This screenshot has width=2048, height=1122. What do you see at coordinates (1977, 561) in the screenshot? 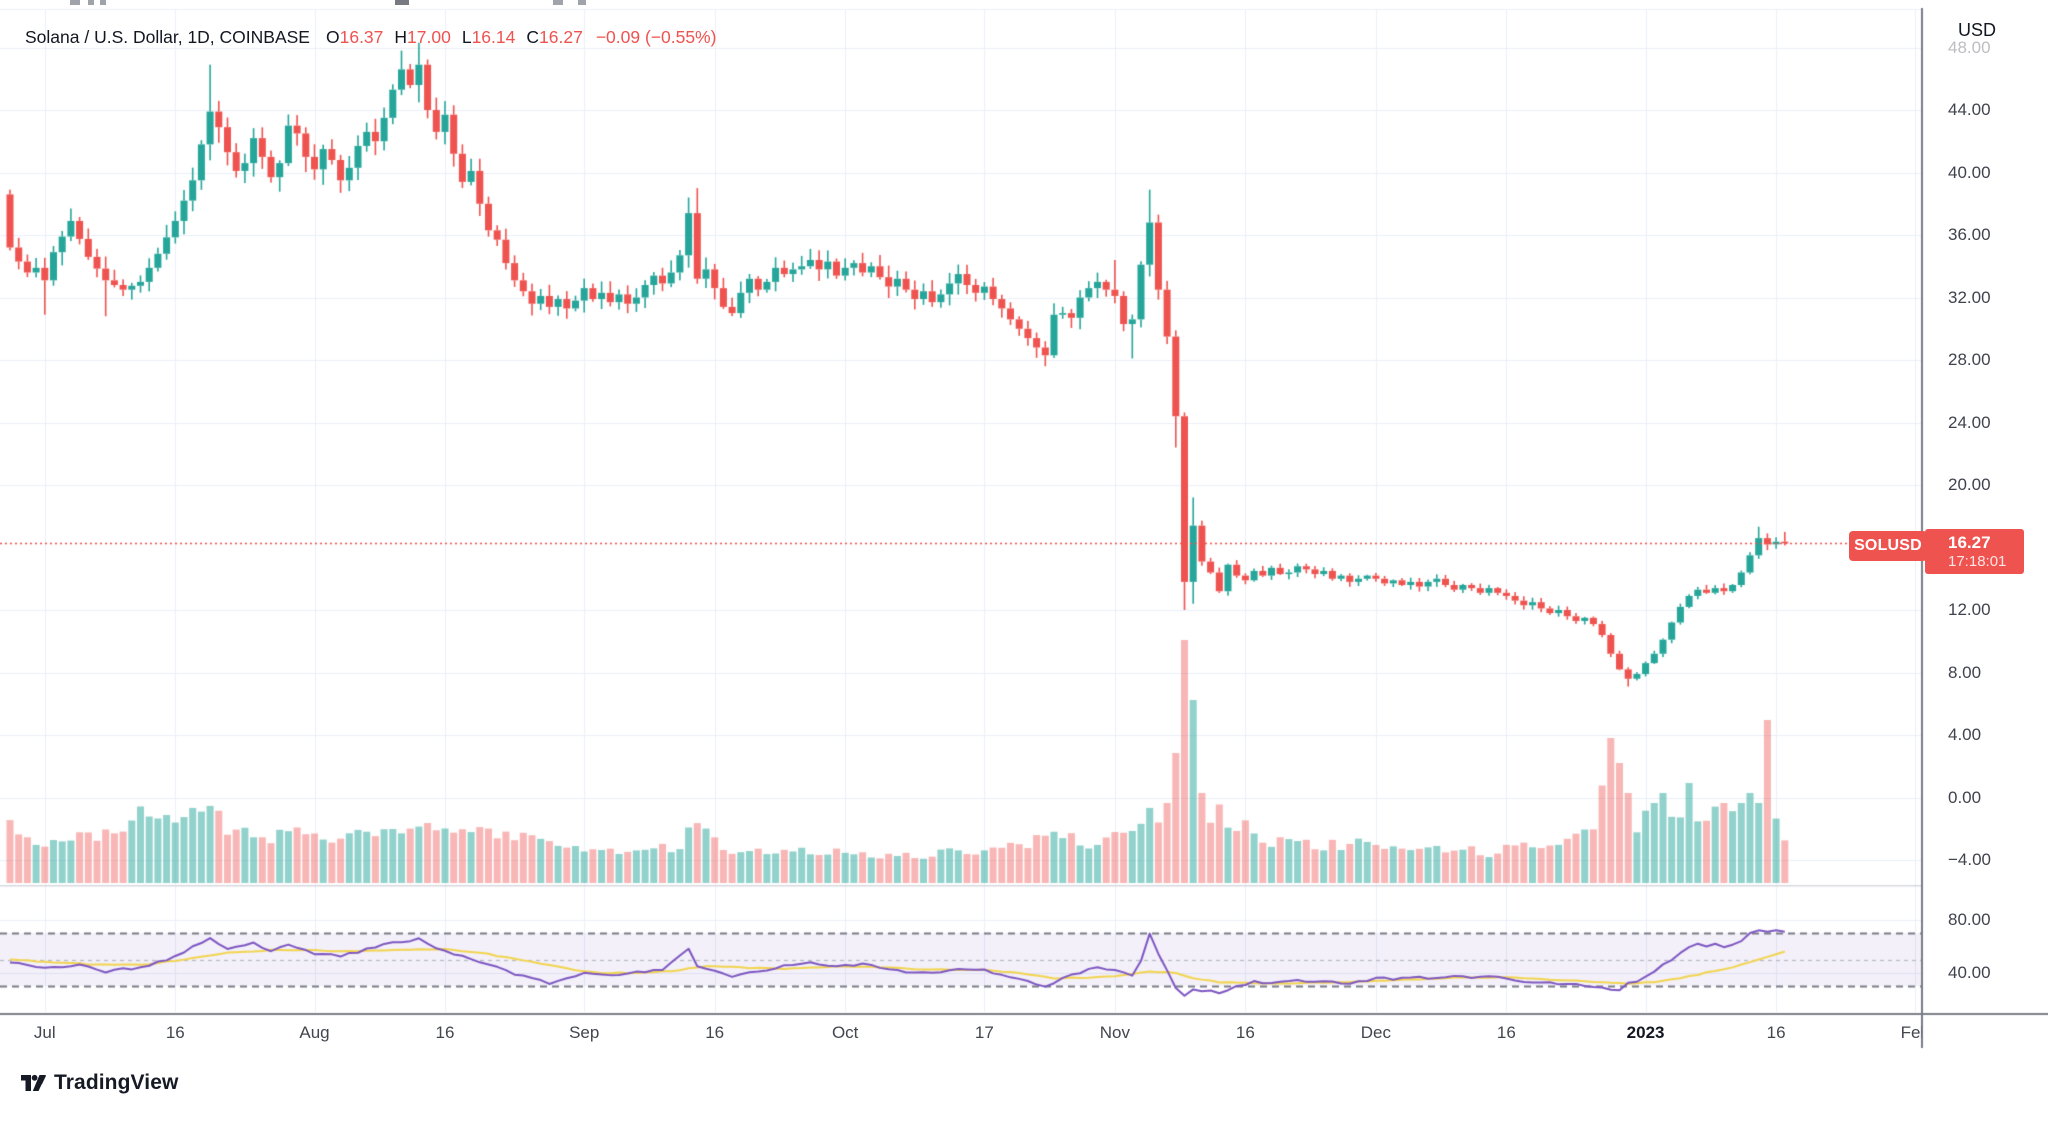
I see `last-price-countdown: 17:18:01` at bounding box center [1977, 561].